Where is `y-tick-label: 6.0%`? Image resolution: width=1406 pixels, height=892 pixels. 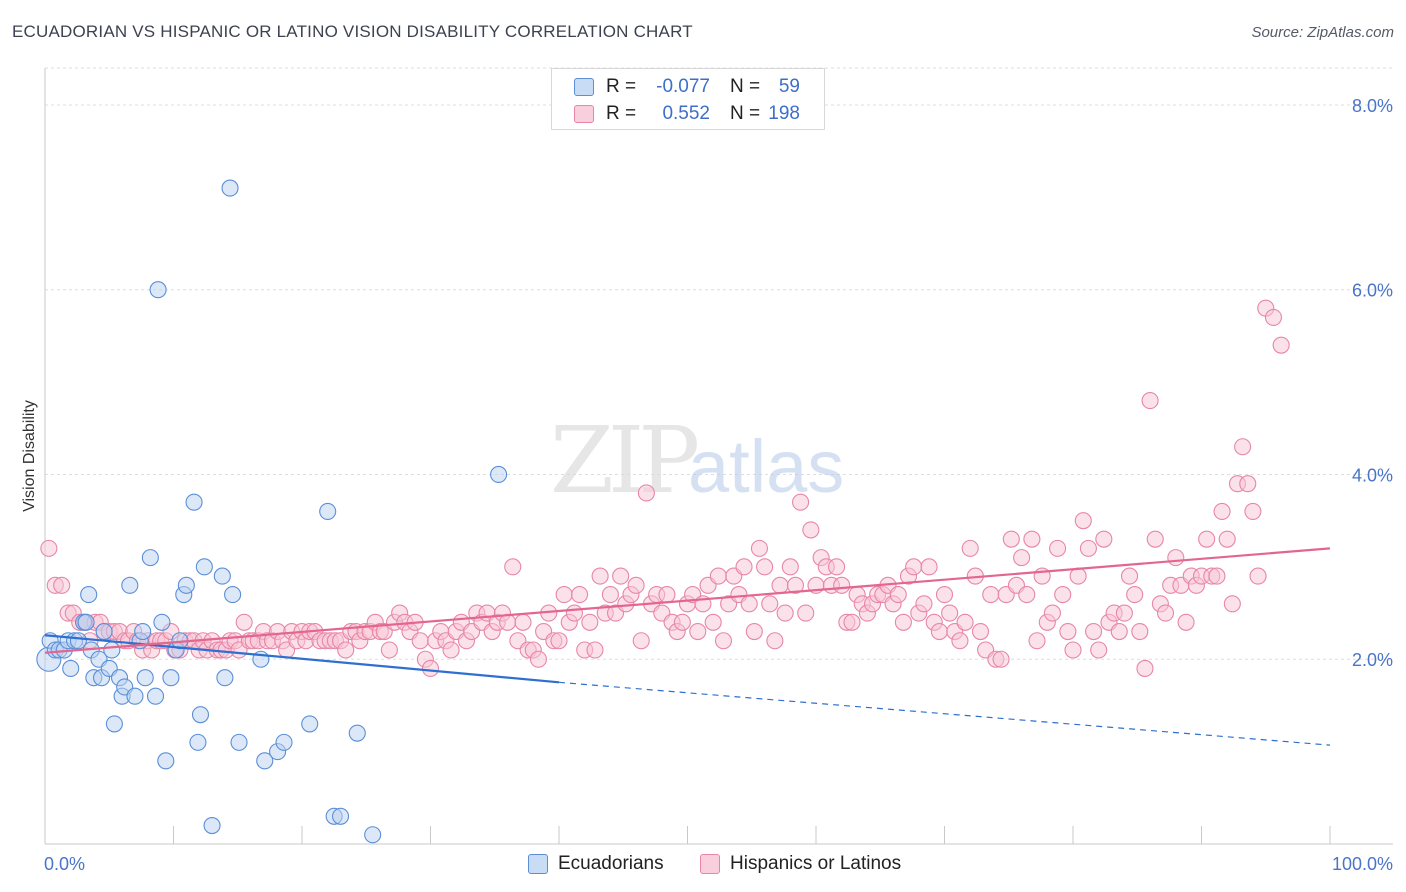 y-tick-label: 6.0% is located at coordinates (1372, 291).